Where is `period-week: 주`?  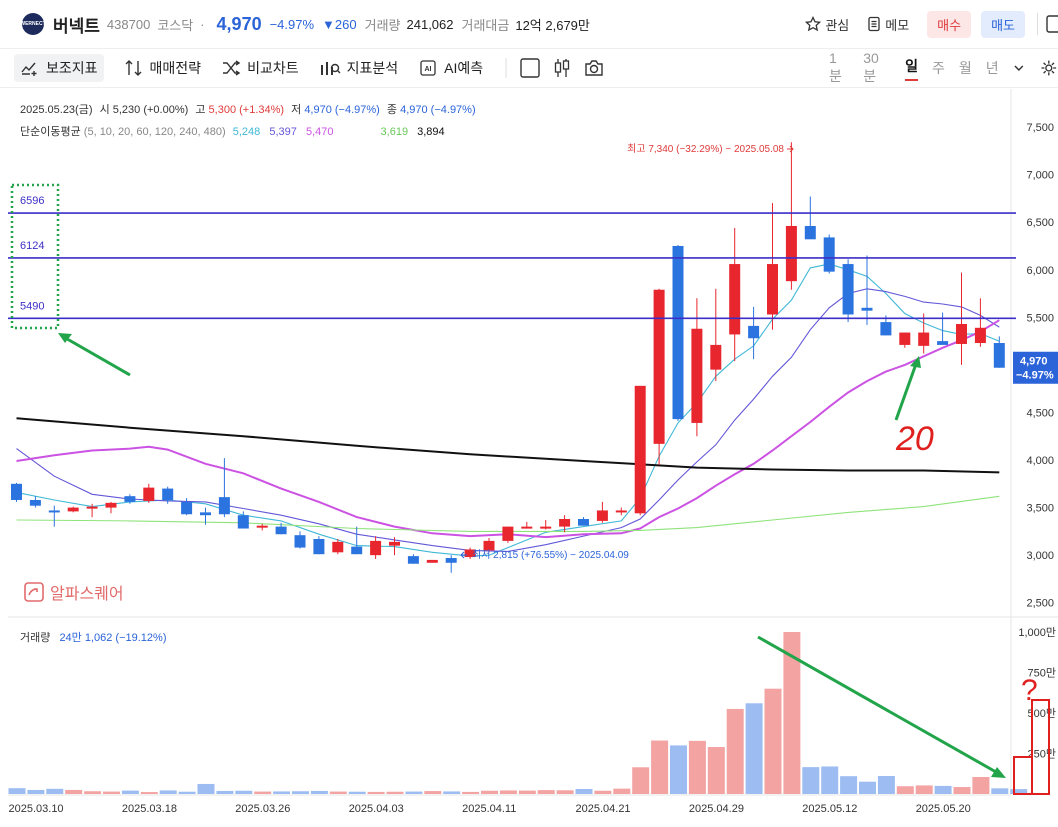
period-week: 주 is located at coordinates (938, 68).